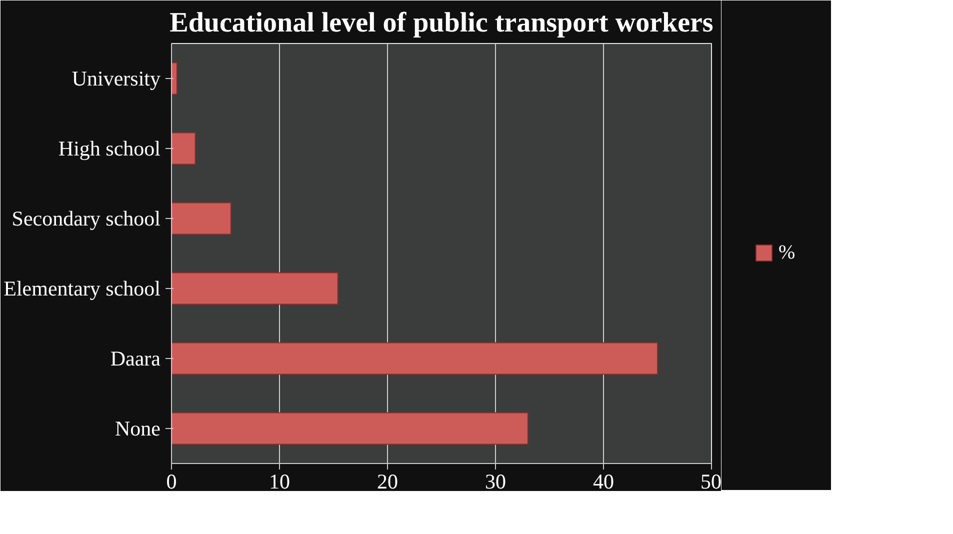 This screenshot has height=534, width=953. What do you see at coordinates (86, 218) in the screenshot?
I see `y-tick-label: Secondary school` at bounding box center [86, 218].